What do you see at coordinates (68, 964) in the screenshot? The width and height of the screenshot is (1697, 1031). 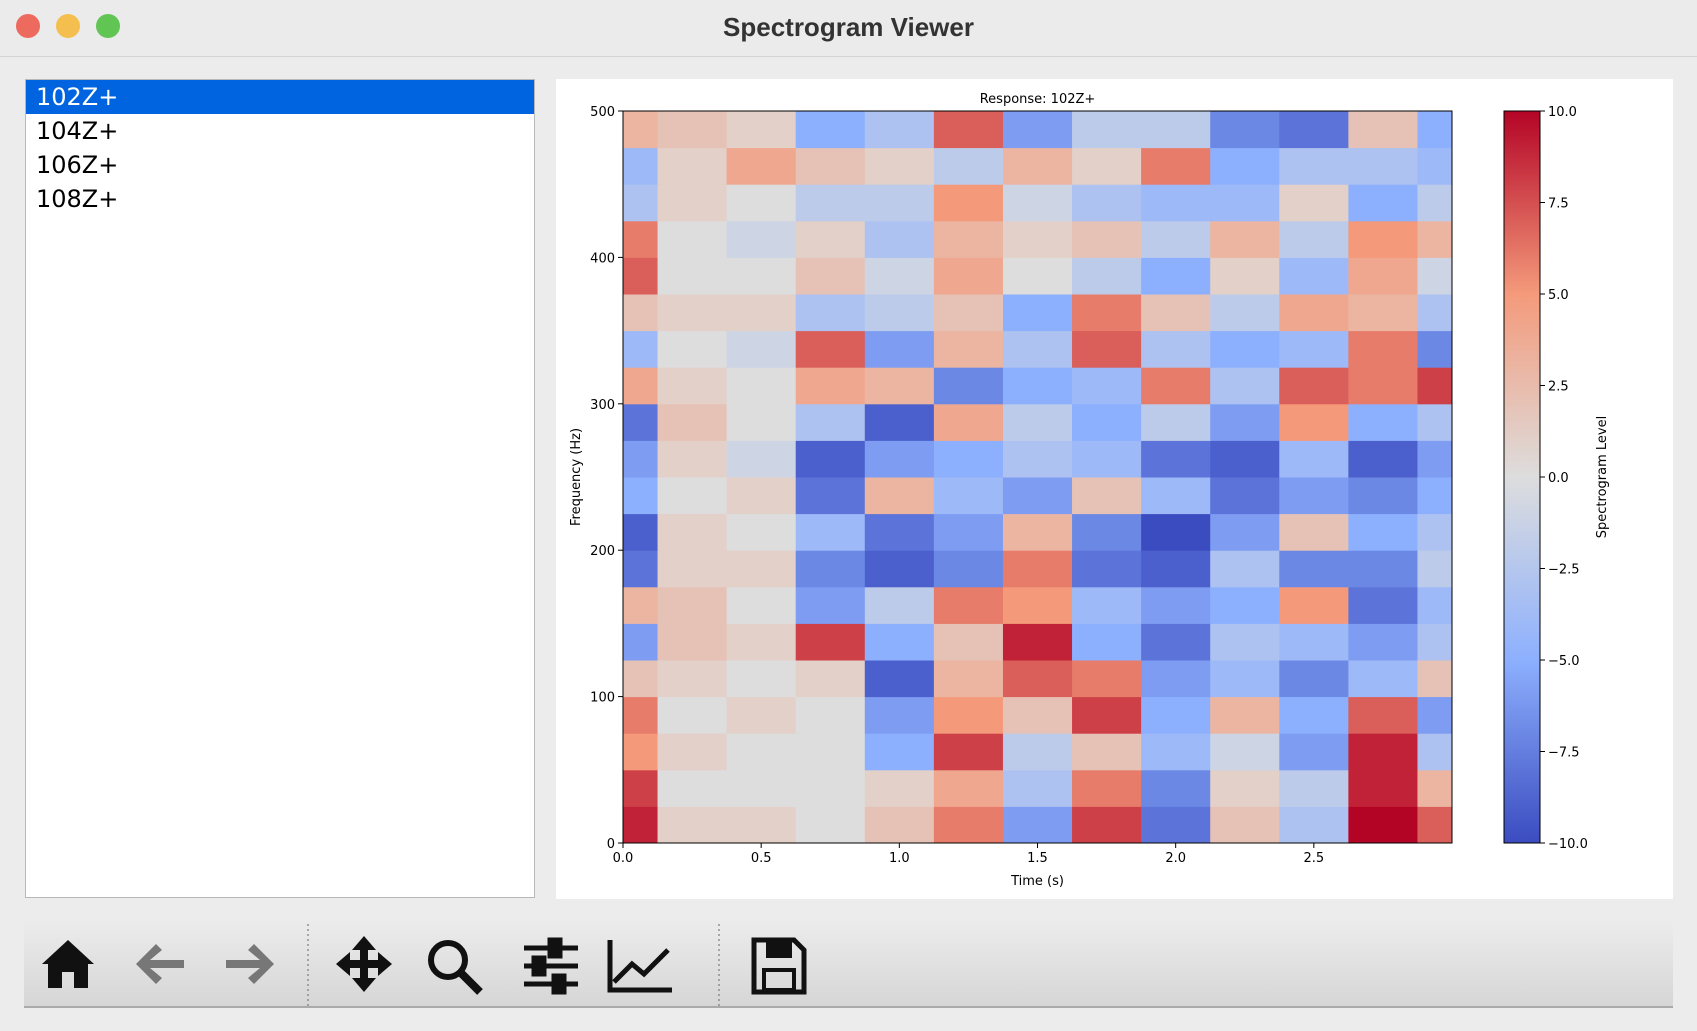 I see `home-button` at bounding box center [68, 964].